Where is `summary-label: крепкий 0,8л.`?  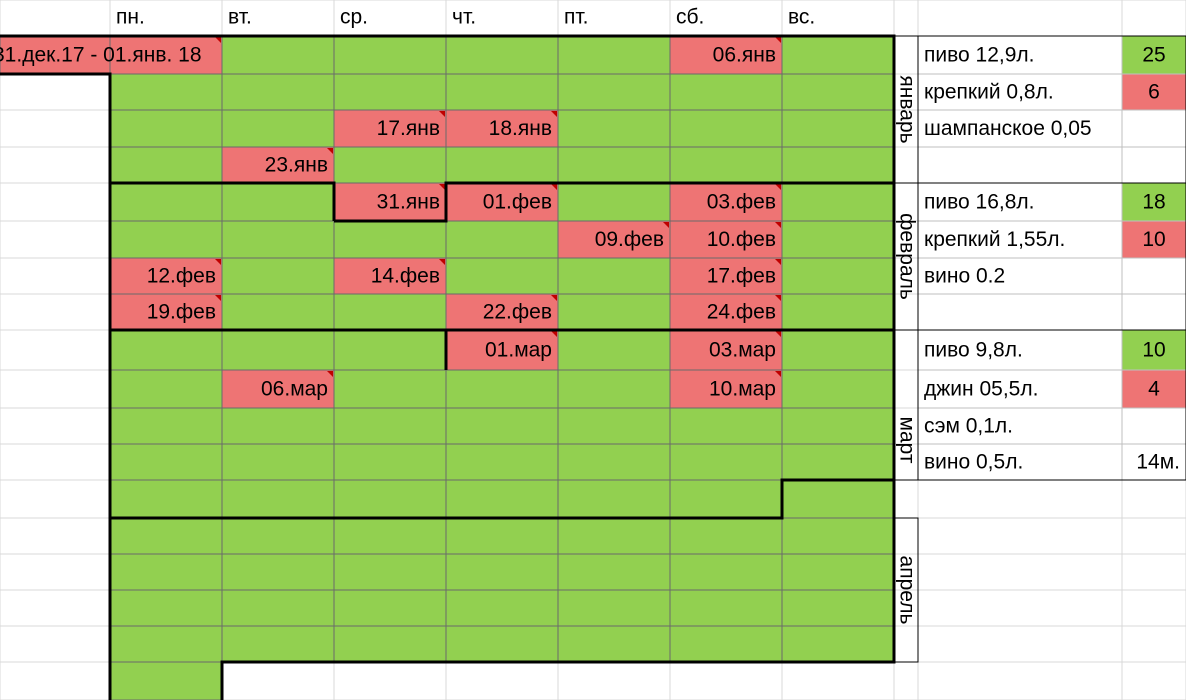
summary-label: крепкий 0,8л. is located at coordinates (989, 92).